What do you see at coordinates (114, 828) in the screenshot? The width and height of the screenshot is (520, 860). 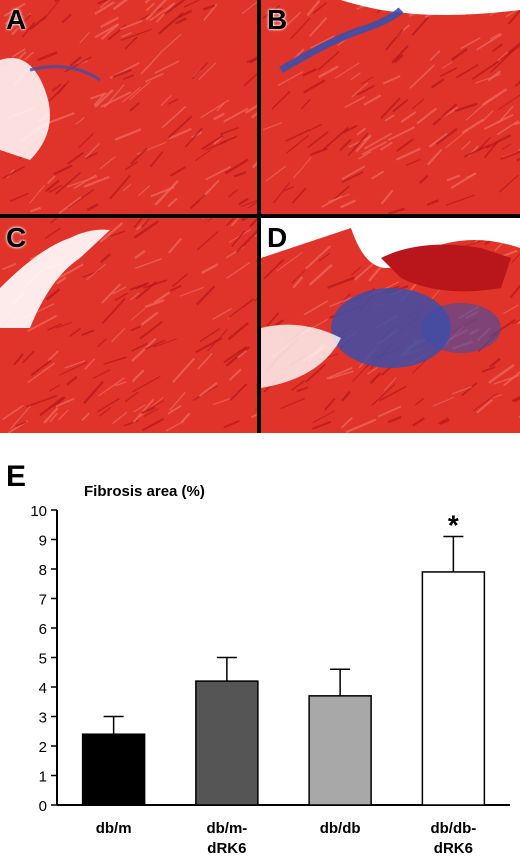 I see `x-tick-label: db/m` at bounding box center [114, 828].